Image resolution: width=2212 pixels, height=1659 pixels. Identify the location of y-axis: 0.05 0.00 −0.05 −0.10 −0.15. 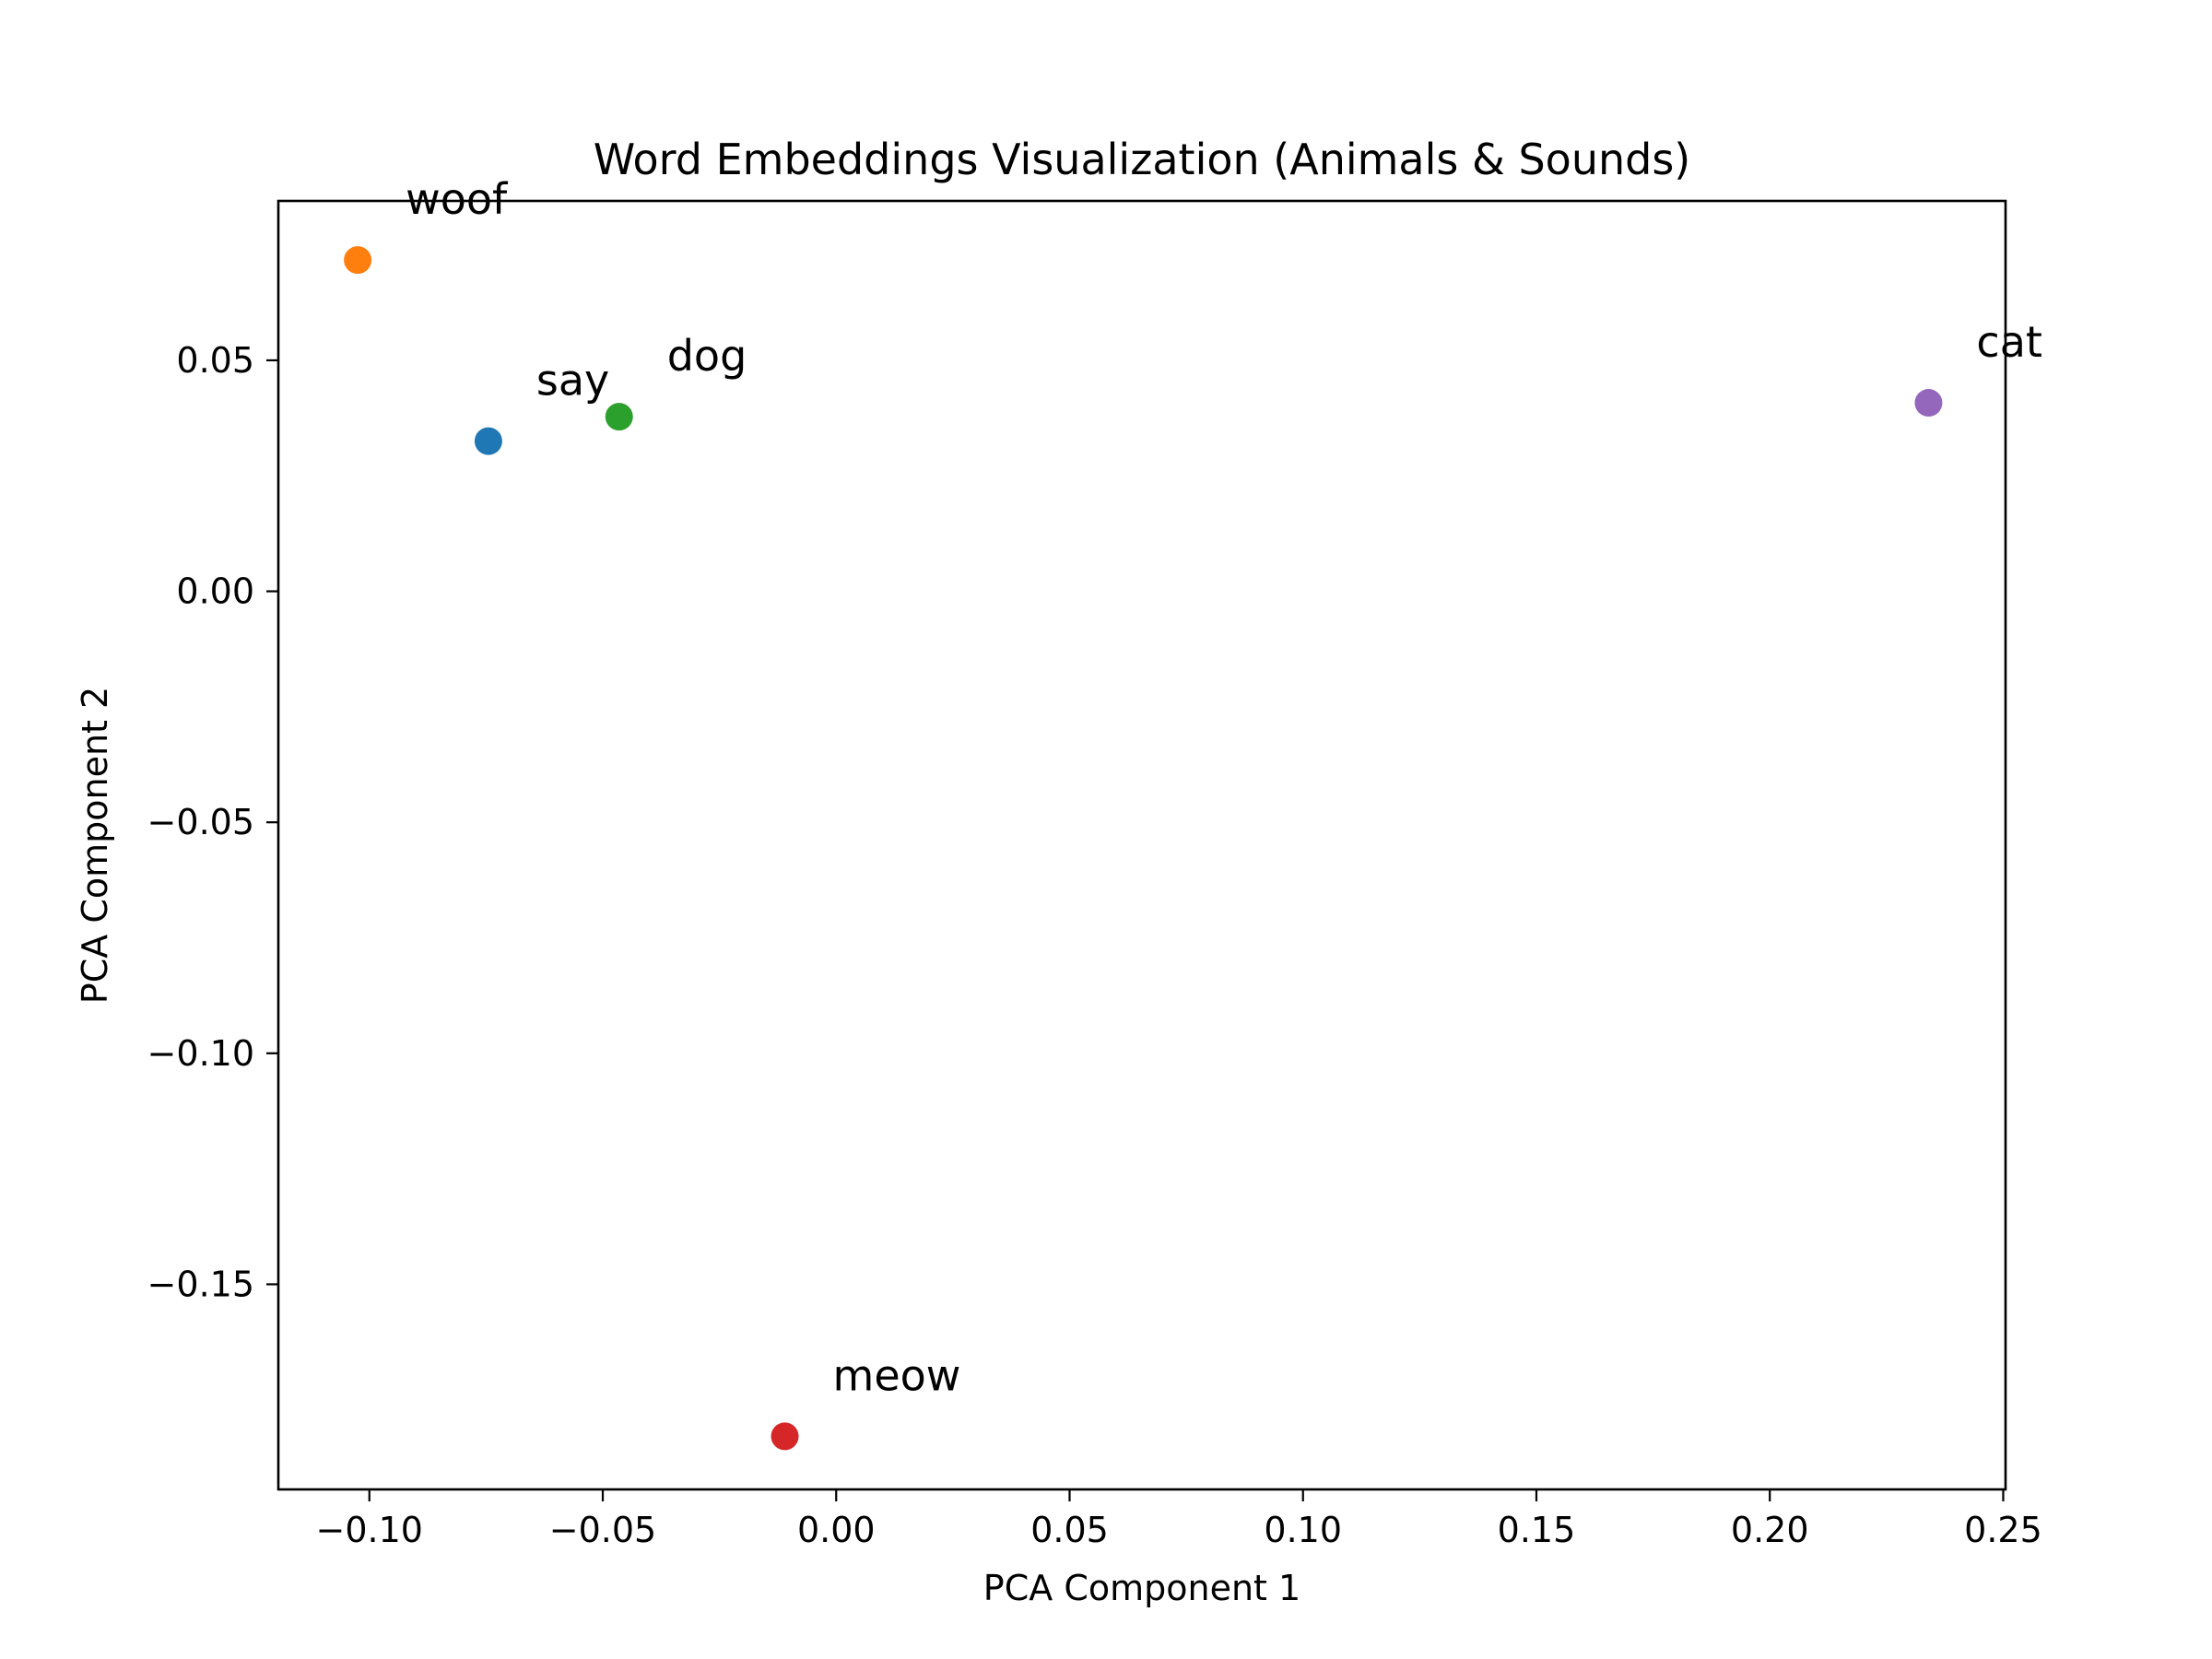
(212, 822).